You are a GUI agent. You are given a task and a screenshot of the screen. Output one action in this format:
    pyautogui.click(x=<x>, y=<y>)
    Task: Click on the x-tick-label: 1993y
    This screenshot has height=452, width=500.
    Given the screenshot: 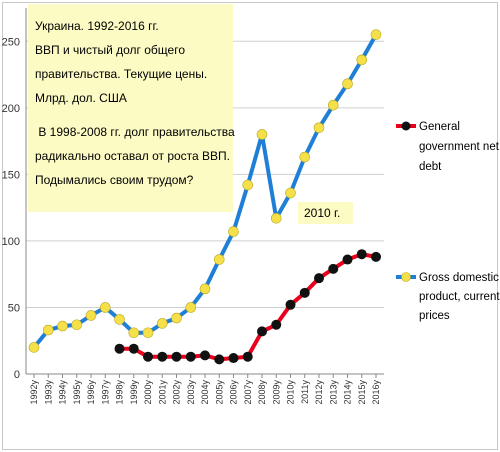 What is the action you would take?
    pyautogui.click(x=48, y=392)
    